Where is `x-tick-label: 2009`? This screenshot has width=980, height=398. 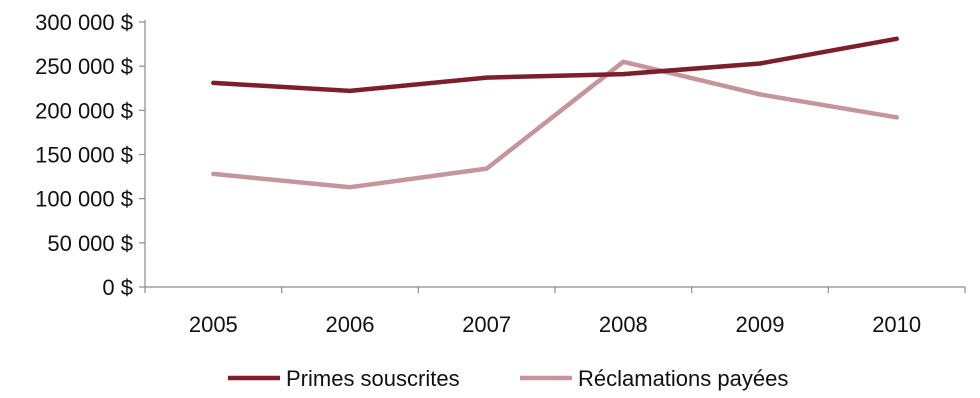
x-tick-label: 2009 is located at coordinates (760, 324).